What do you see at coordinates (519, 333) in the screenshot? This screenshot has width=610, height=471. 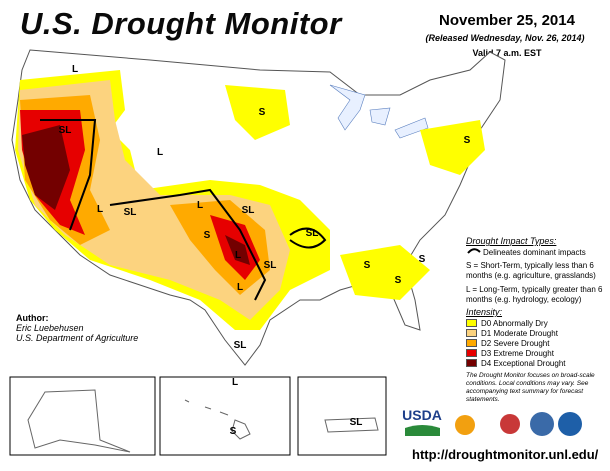 I see `intensity-label: D1 Moderate Drought` at bounding box center [519, 333].